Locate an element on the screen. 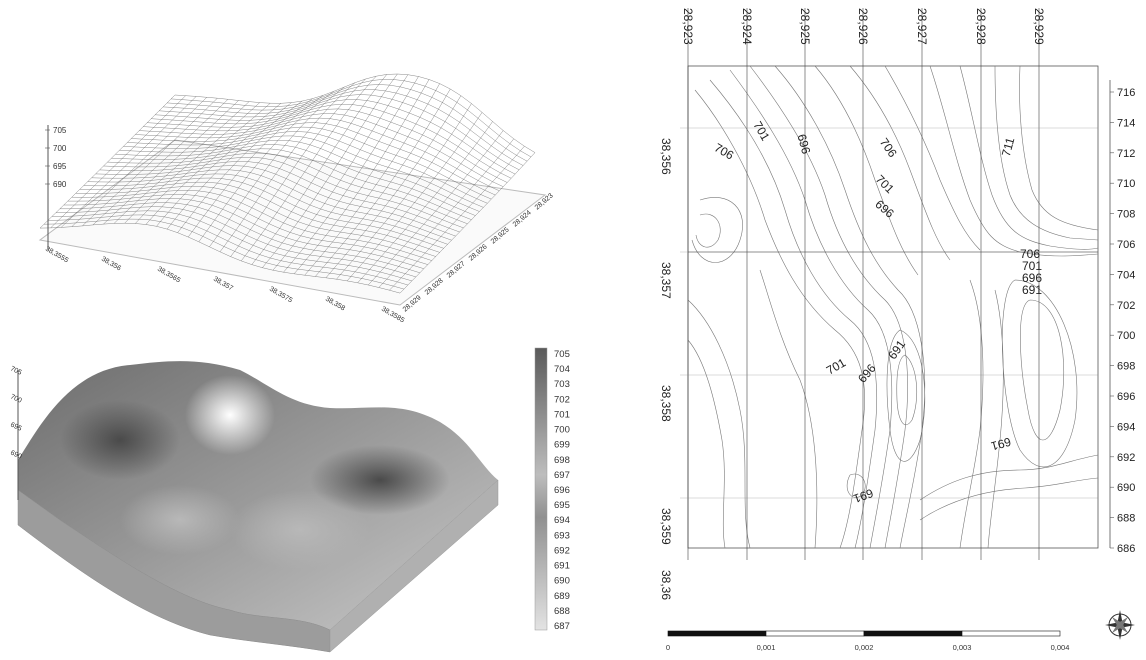  legend-label: 697 is located at coordinates (562, 475).